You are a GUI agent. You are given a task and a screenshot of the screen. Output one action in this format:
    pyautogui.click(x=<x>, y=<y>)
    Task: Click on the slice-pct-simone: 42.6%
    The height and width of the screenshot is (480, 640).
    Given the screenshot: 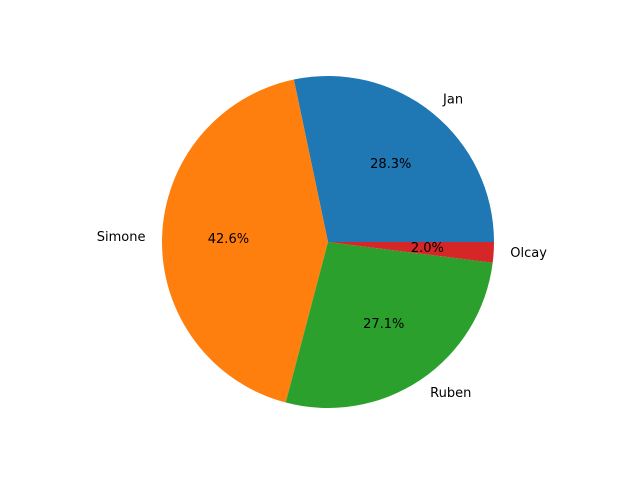 What is the action you would take?
    pyautogui.click(x=228, y=239)
    